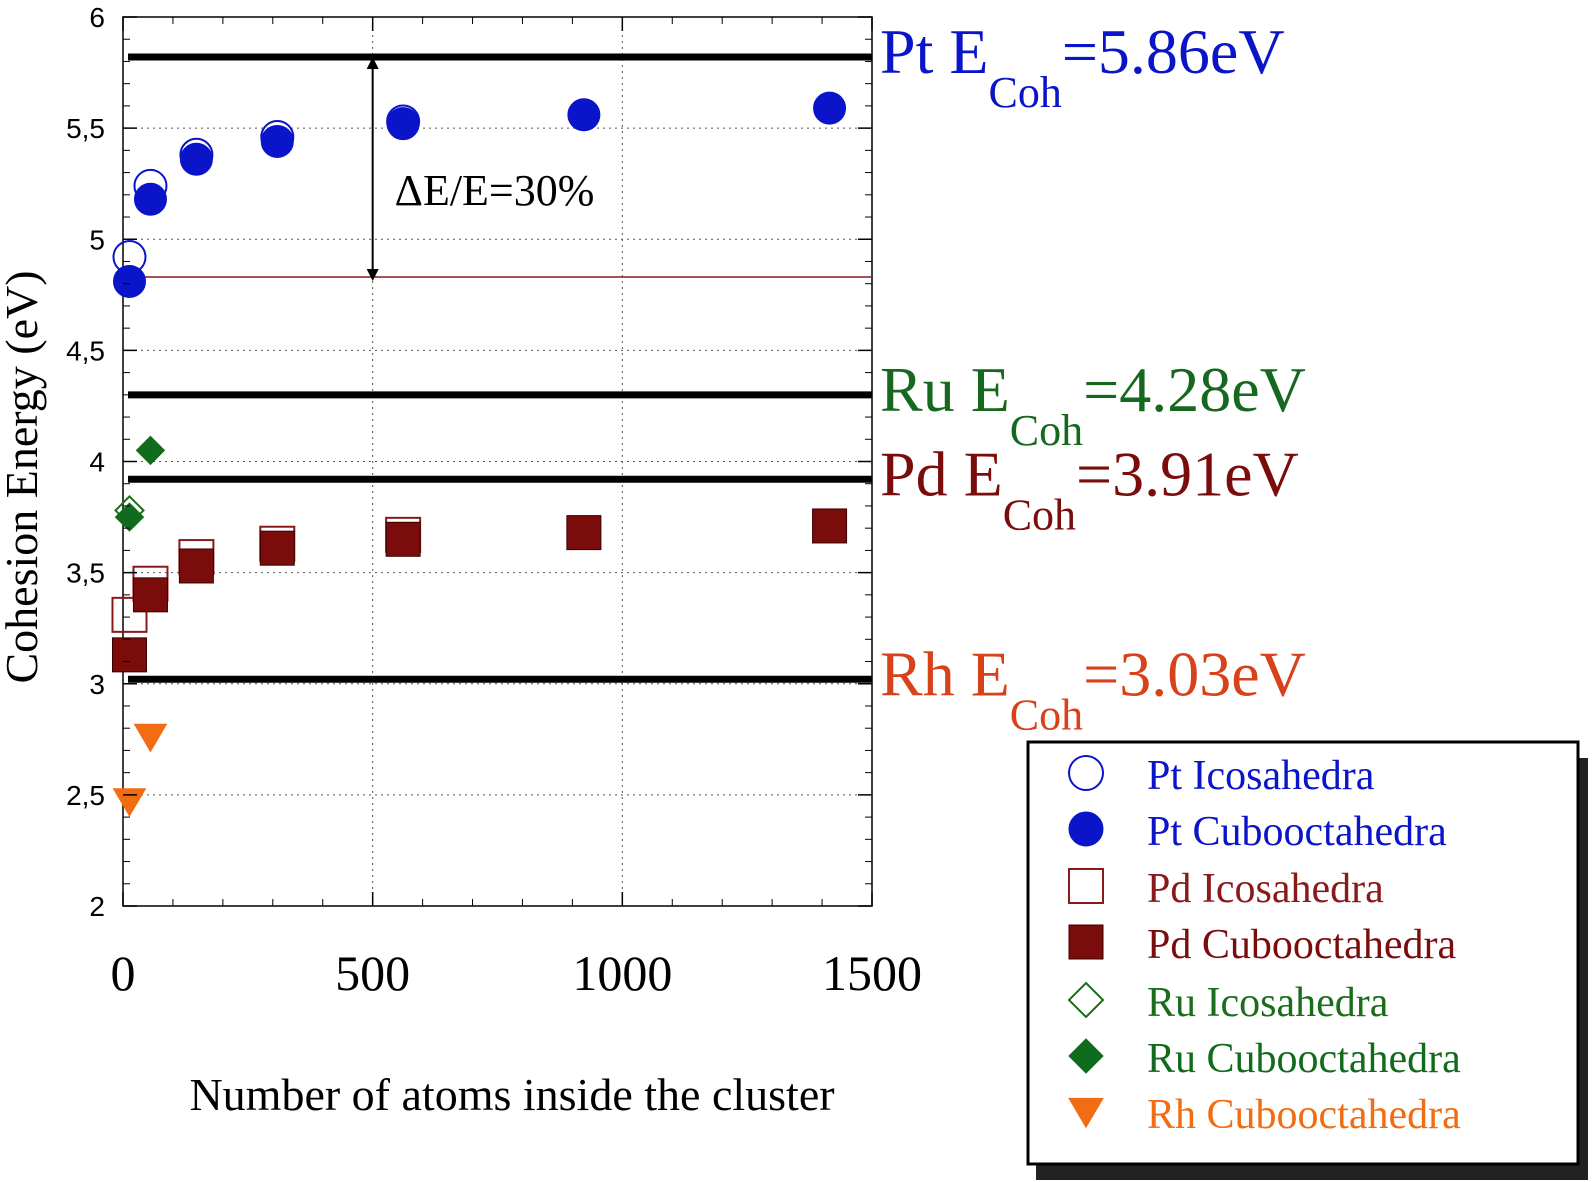 Image resolution: width=1594 pixels, height=1182 pixels. I want to click on legend-entry: Ru Icosahedra, so click(1228, 1003).